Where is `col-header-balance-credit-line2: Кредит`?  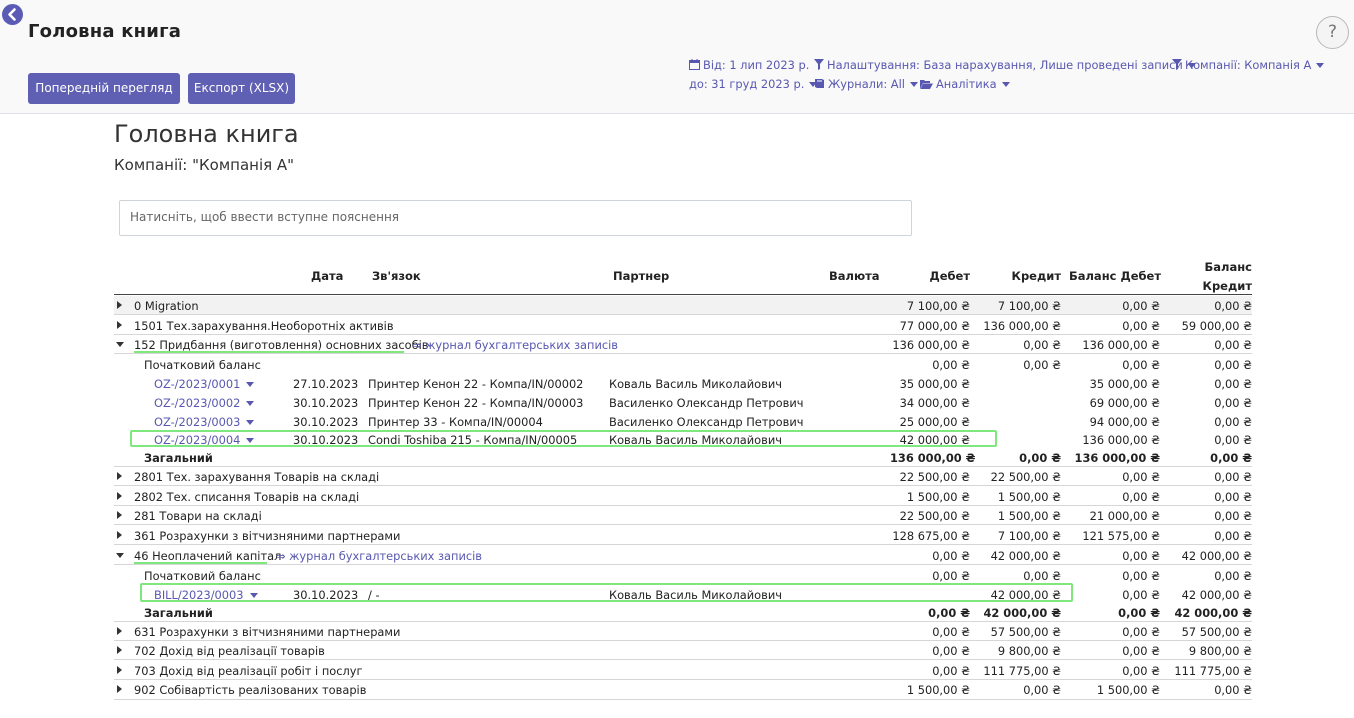
col-header-balance-credit-line2: Кредит is located at coordinates (1227, 286).